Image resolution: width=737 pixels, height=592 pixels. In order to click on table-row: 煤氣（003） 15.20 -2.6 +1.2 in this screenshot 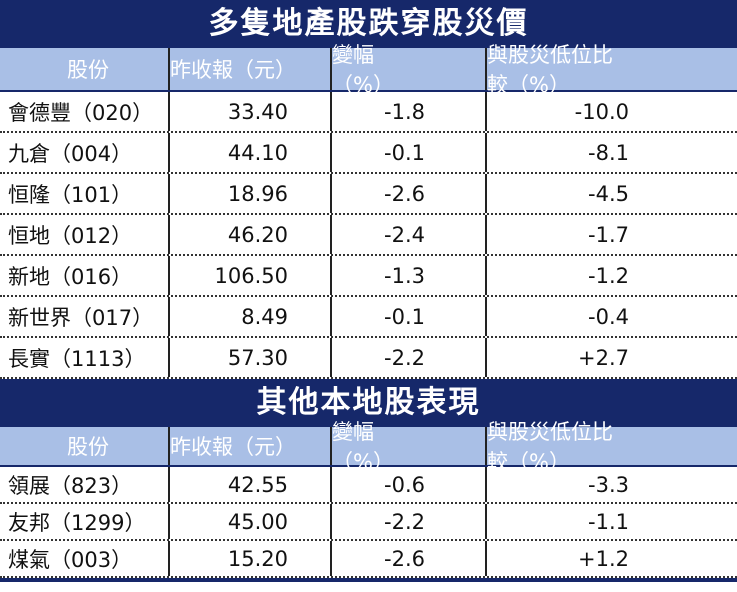, I will do `click(368, 559)`.